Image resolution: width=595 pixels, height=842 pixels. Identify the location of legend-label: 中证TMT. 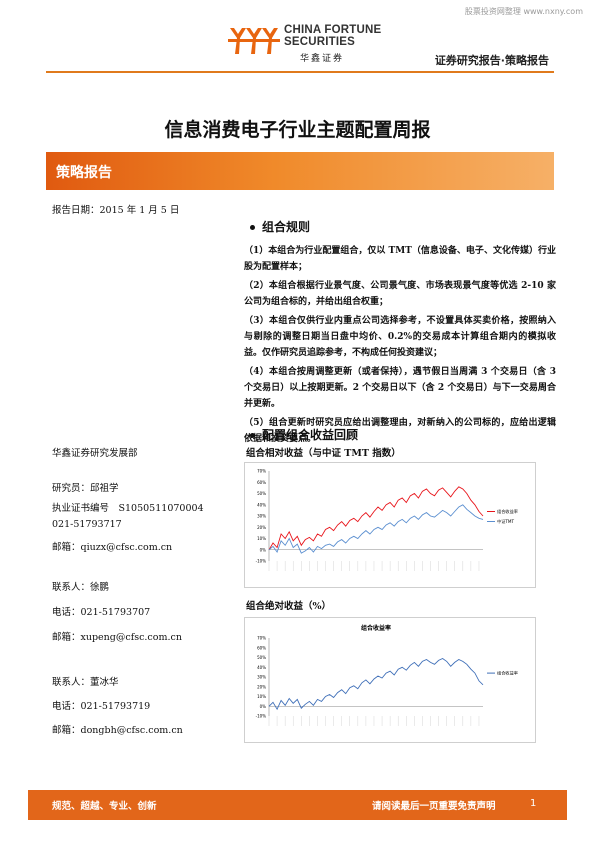
(506, 521).